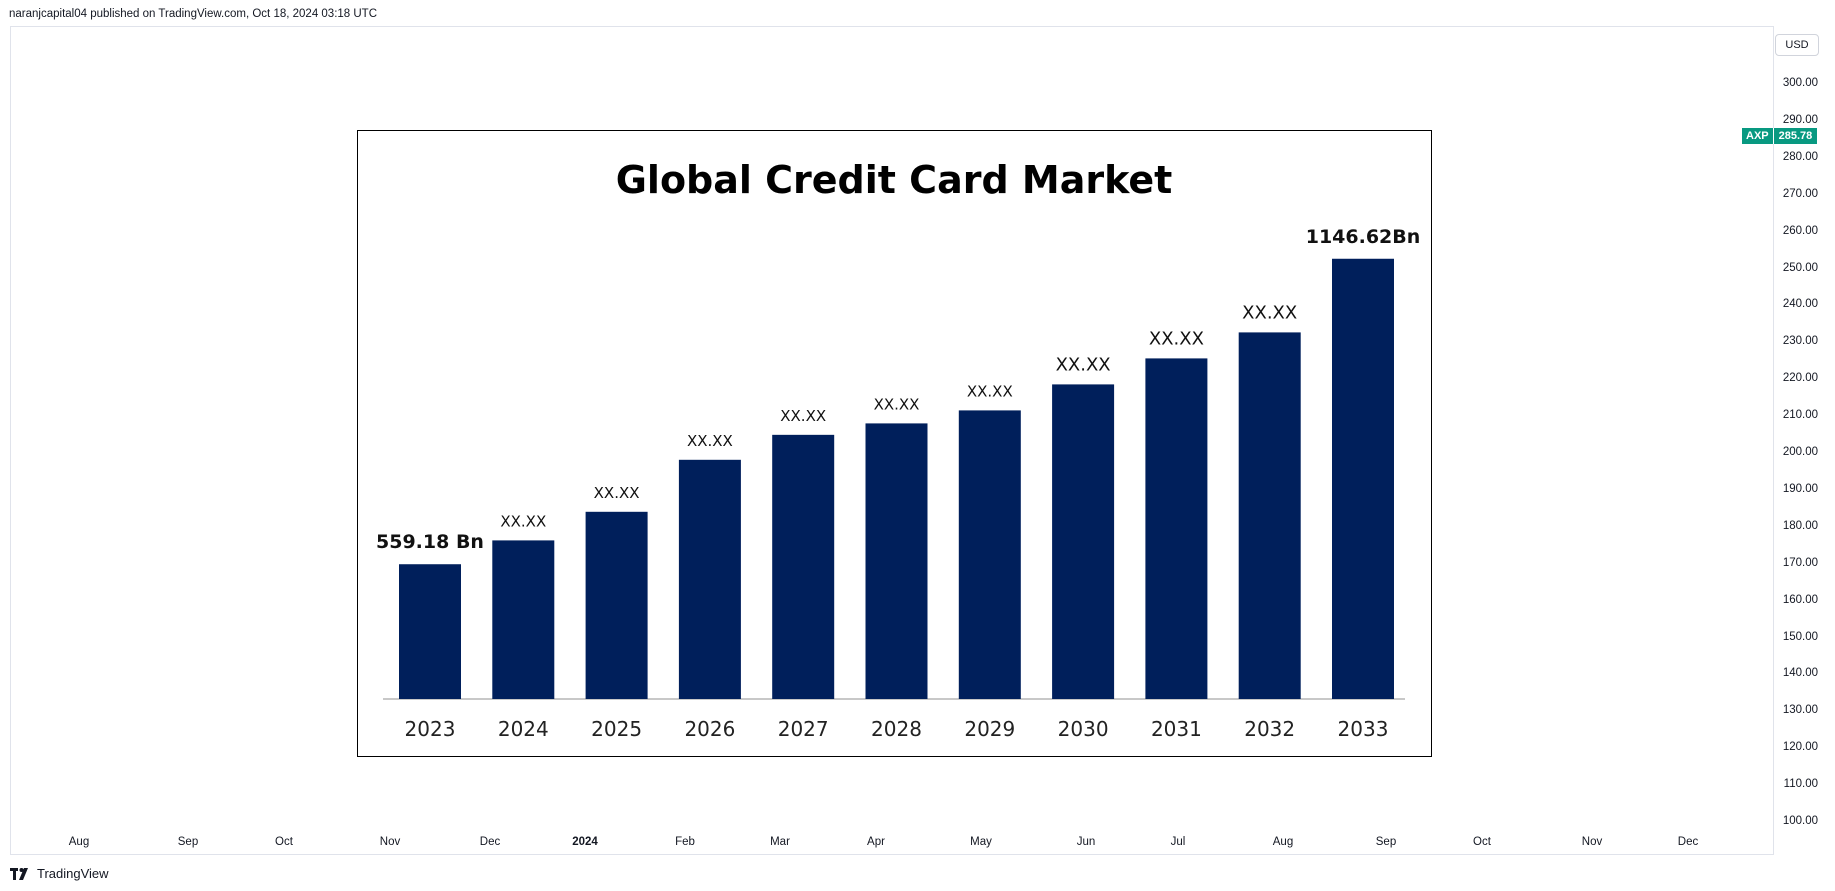  Describe the element at coordinates (1800, 673) in the screenshot. I see `price-tick-label: 140.00` at that location.